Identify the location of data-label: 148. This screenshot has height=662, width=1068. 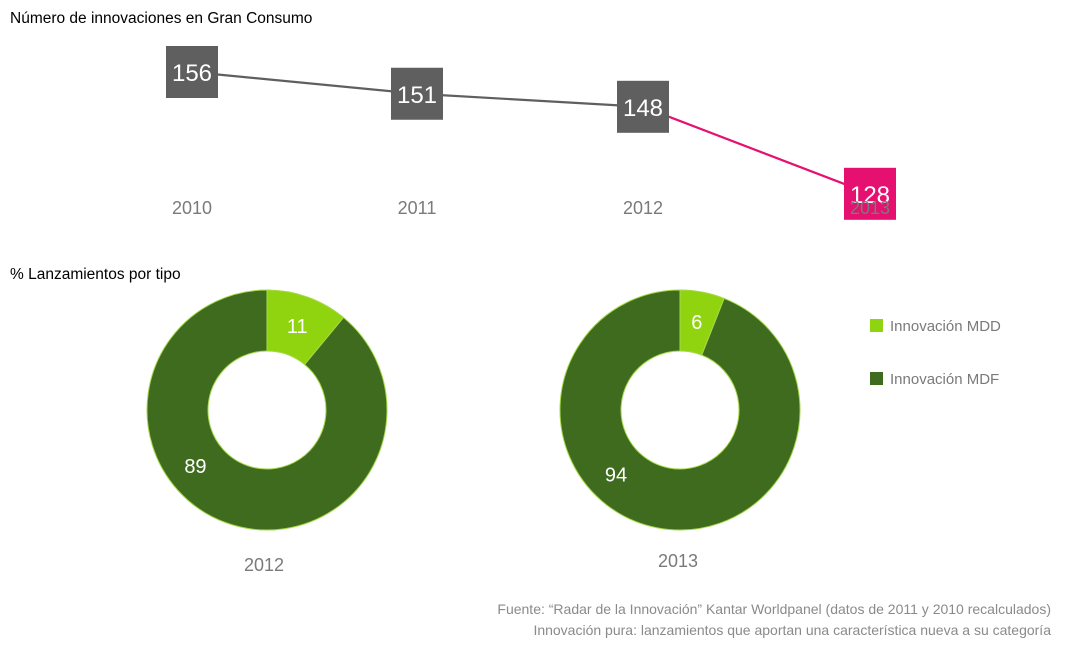
(643, 108).